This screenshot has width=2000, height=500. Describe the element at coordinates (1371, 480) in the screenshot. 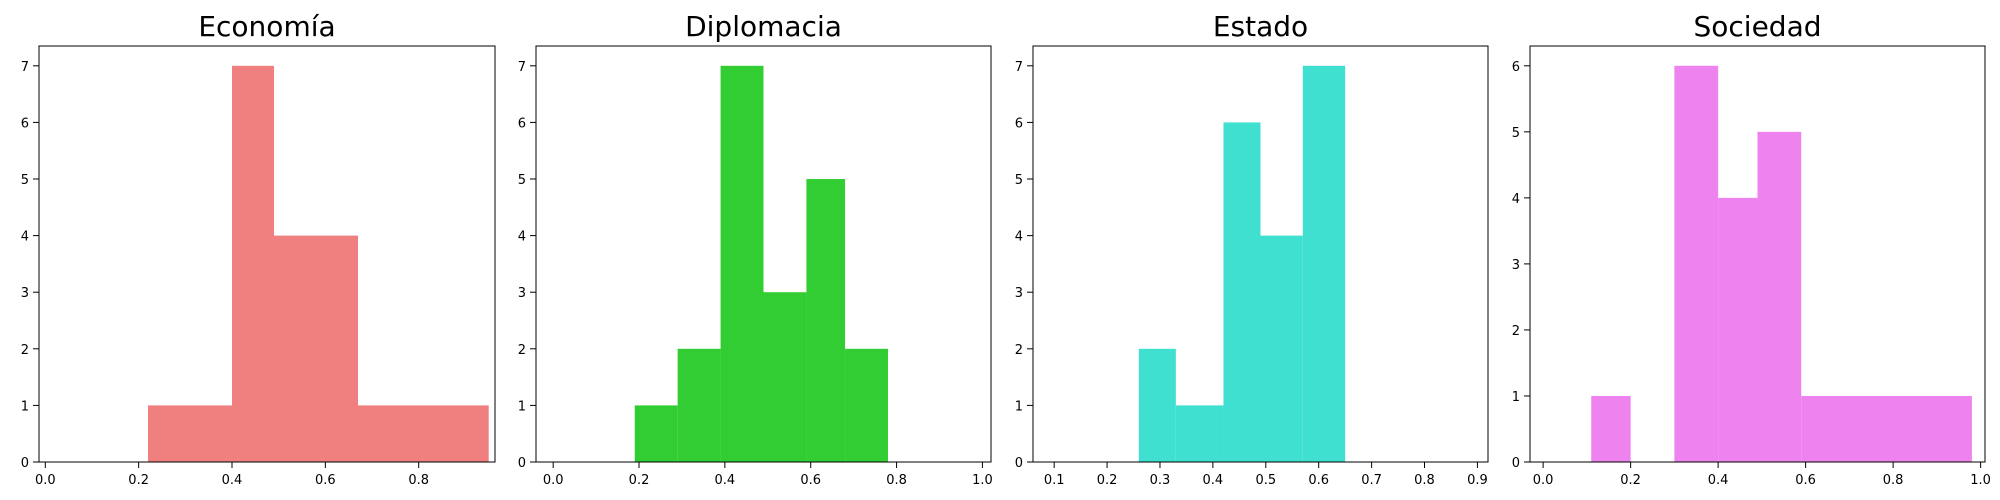

I see `x-tick-label: 0.7` at that location.